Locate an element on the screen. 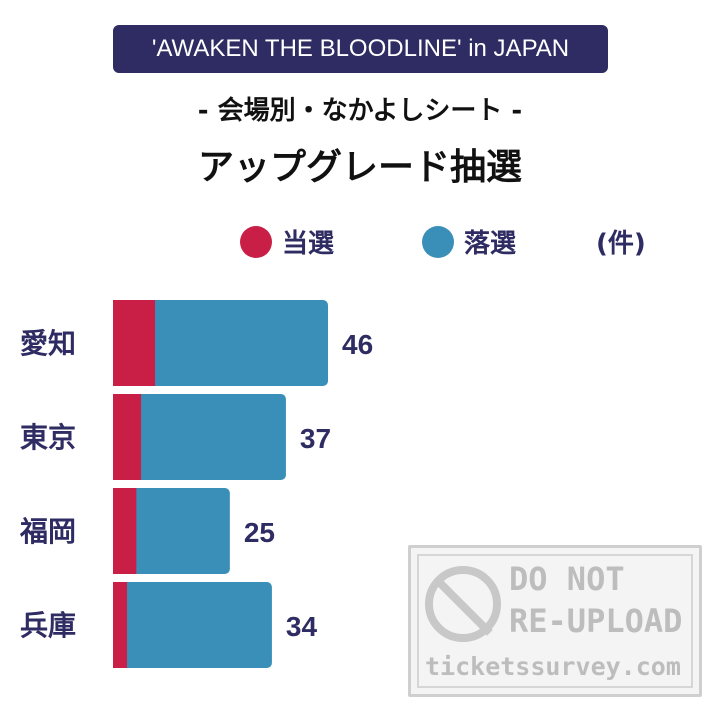 The height and width of the screenshot is (720, 720). legend-label-won: 当選 is located at coordinates (308, 244).